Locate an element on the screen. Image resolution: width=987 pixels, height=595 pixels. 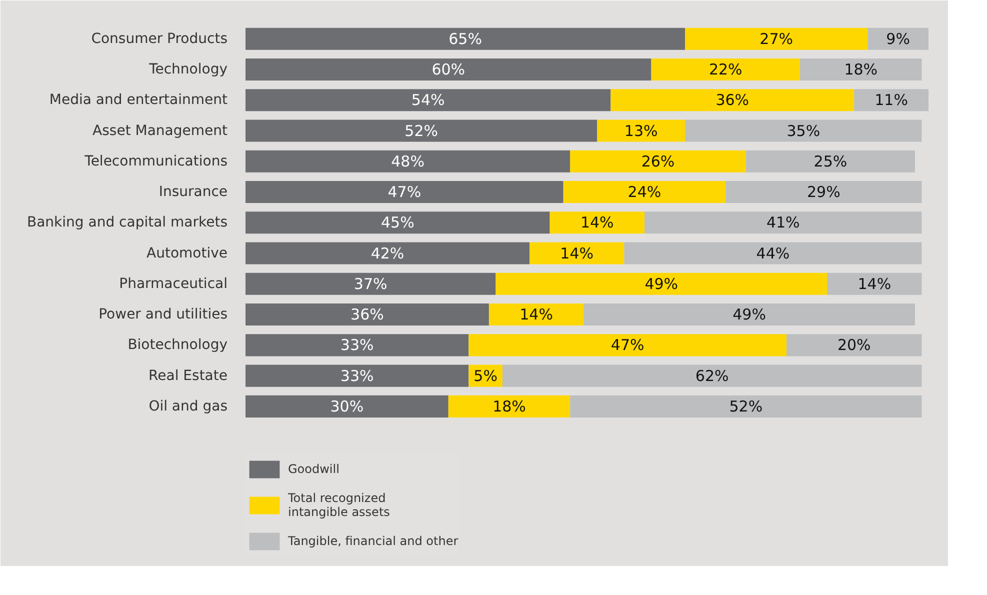
data-label: 5% is located at coordinates (486, 375).